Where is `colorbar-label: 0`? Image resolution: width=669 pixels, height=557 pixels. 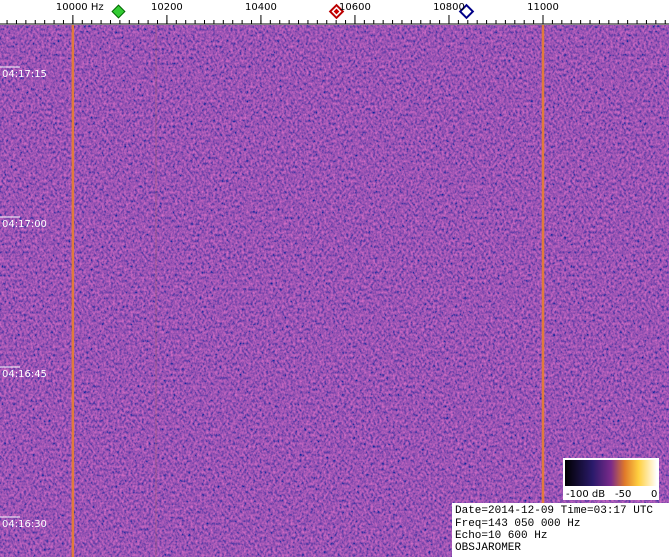 colorbar-label: 0 is located at coordinates (654, 494).